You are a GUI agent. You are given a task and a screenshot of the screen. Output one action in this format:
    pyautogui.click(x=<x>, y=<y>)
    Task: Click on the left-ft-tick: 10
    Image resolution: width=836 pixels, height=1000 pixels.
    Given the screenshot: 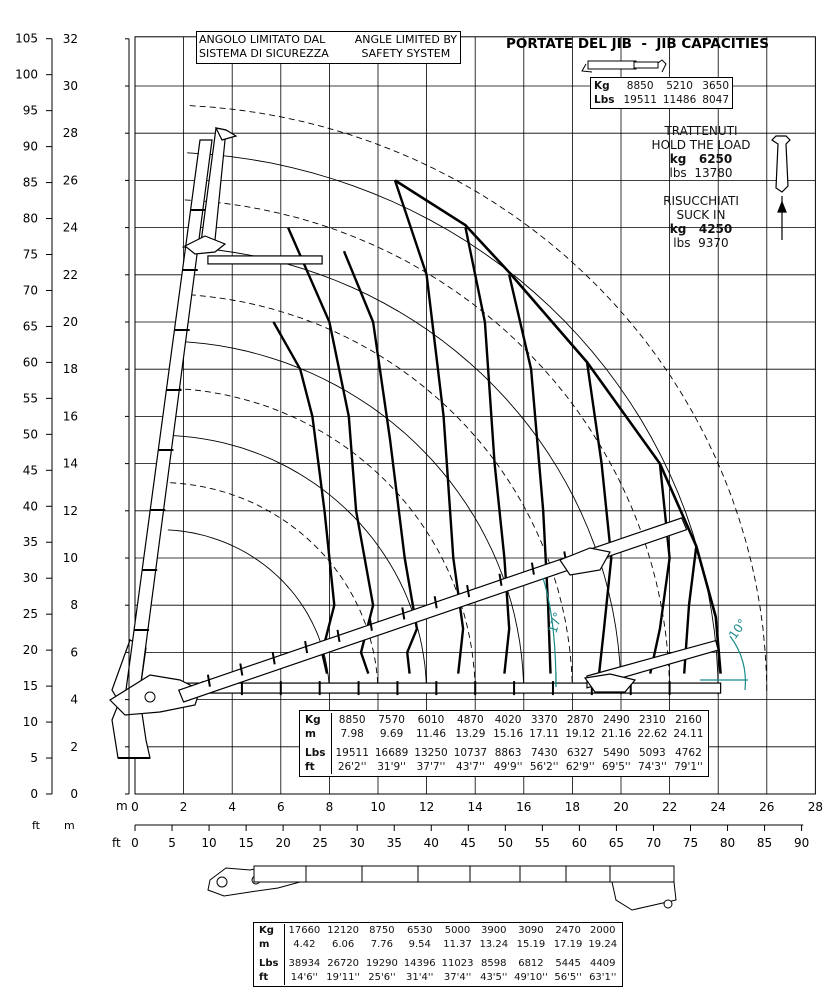 What is the action you would take?
    pyautogui.click(x=30, y=722)
    